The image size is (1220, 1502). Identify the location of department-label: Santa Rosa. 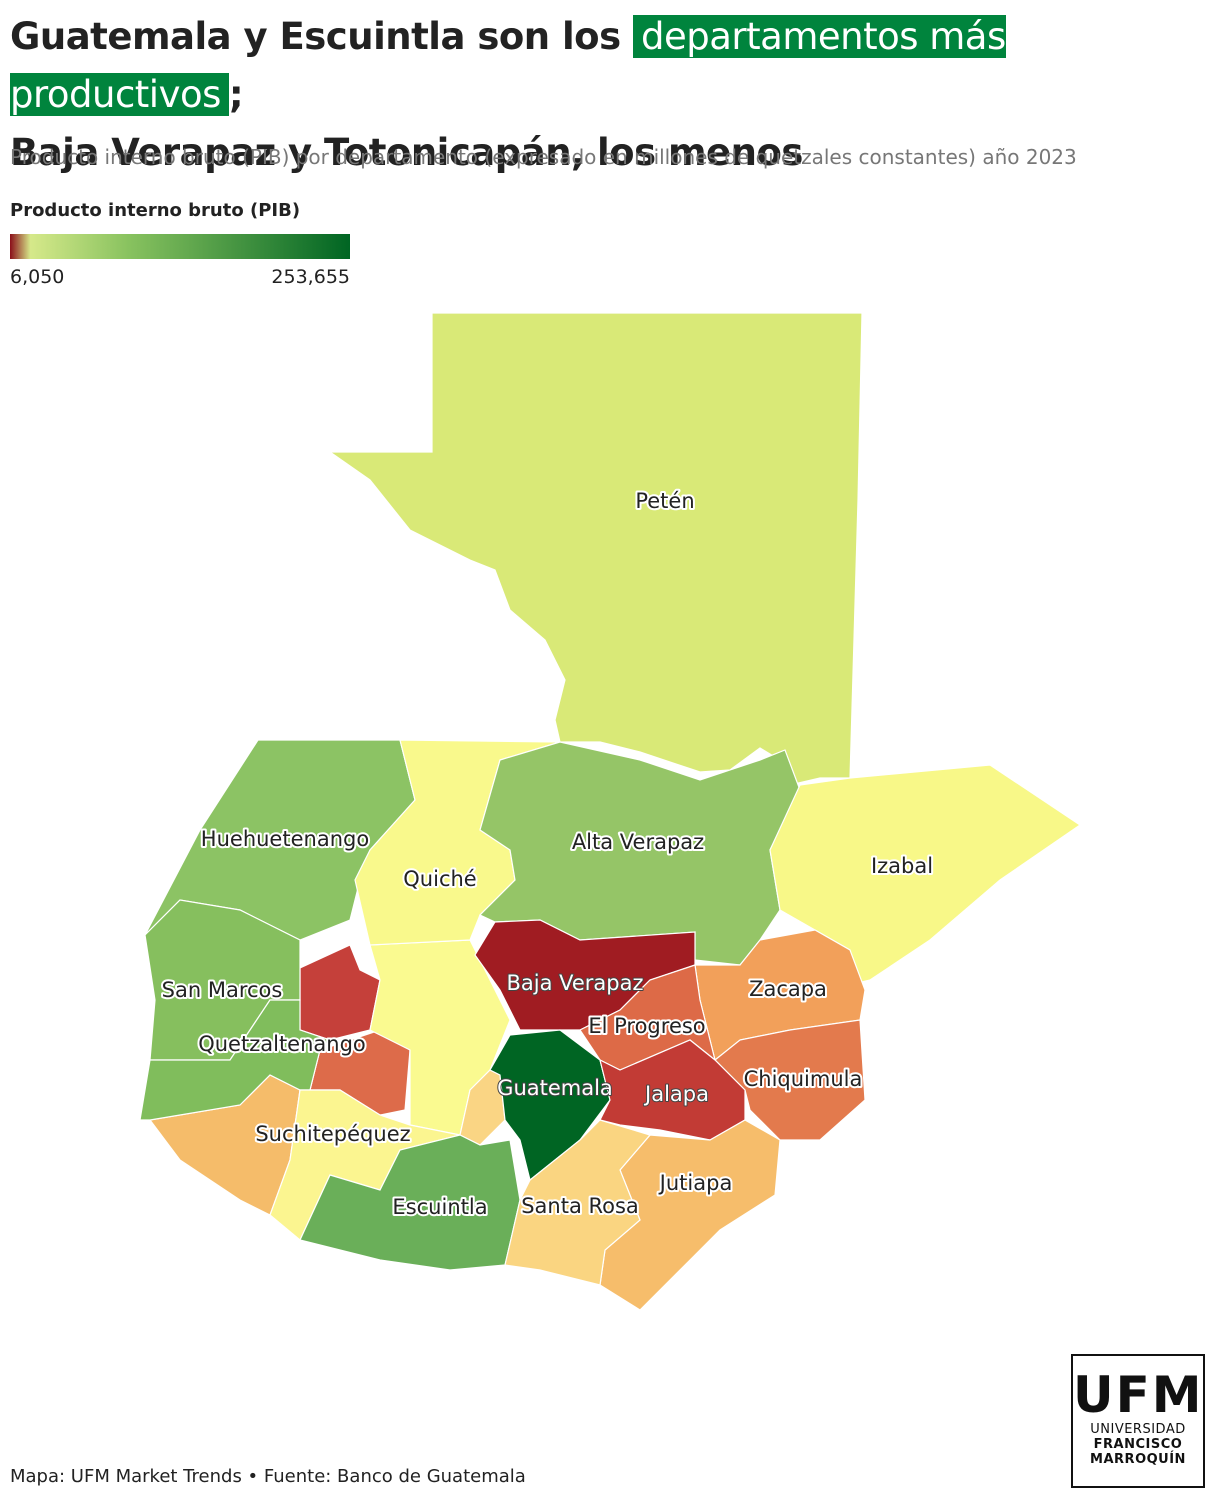
(580, 1206).